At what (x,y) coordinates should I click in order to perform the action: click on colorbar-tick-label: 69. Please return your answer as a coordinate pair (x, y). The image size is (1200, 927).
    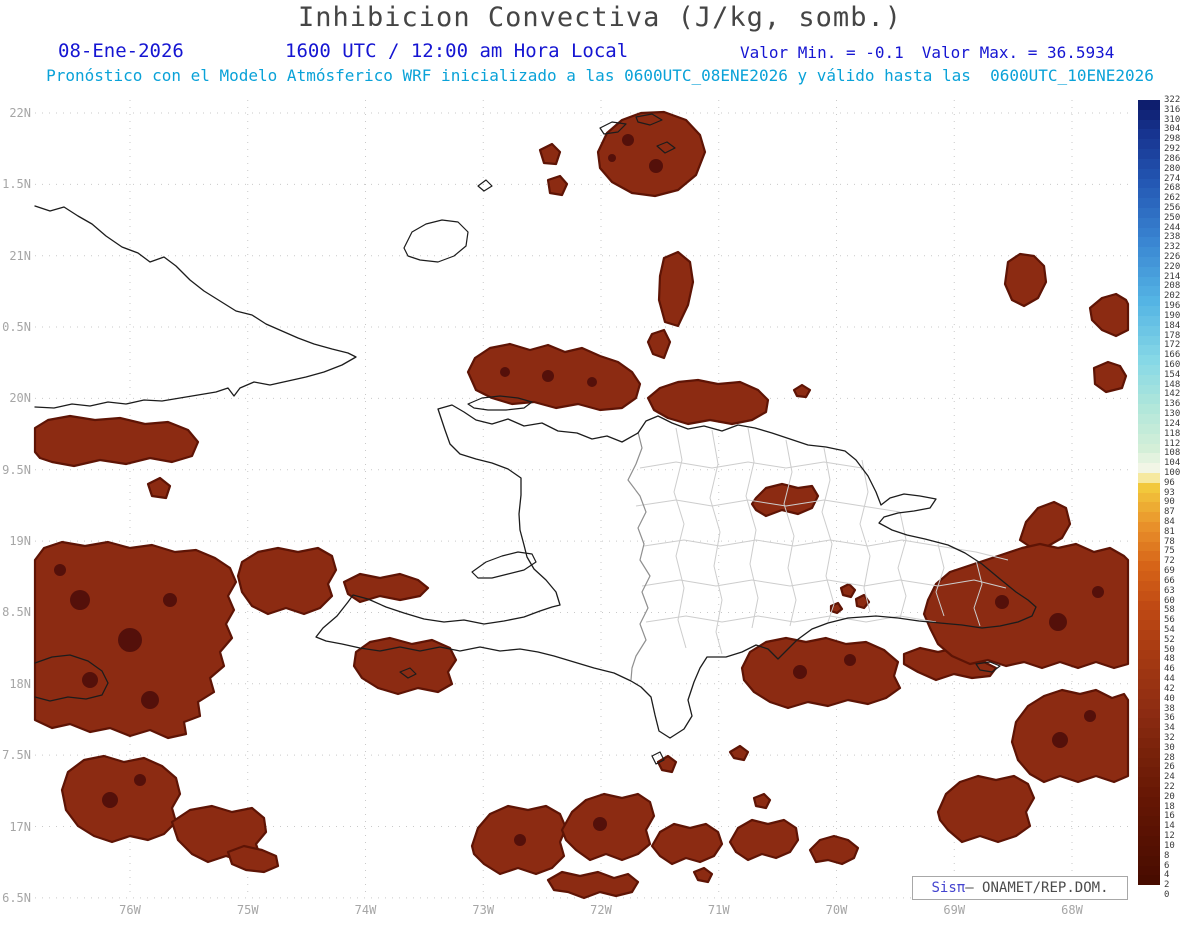
    Looking at the image, I should click on (1169, 571).